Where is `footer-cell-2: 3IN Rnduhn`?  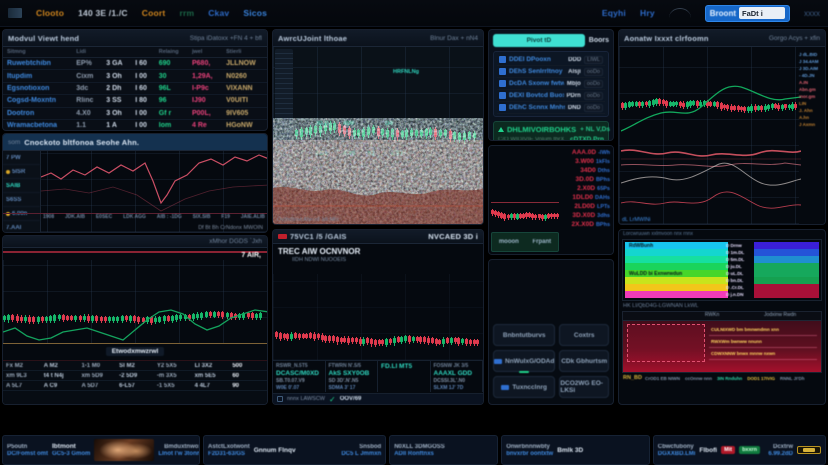 footer-cell-2: 3IN Rnduhn is located at coordinates (729, 378).